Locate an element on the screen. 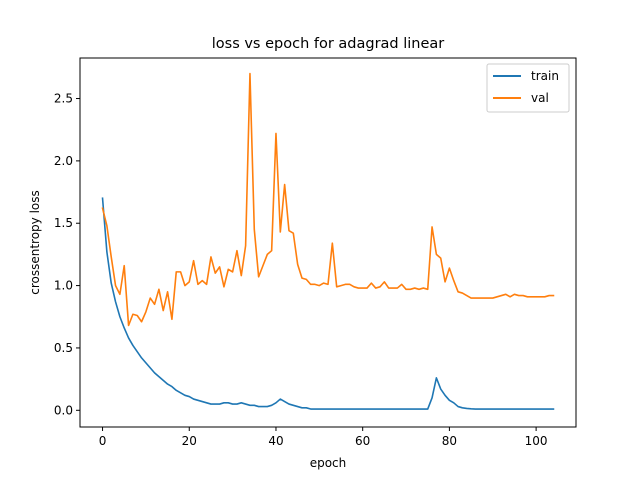 Image resolution: width=640 pixels, height=480 pixels. y-axis-title: crossentropy loss is located at coordinates (35, 242).